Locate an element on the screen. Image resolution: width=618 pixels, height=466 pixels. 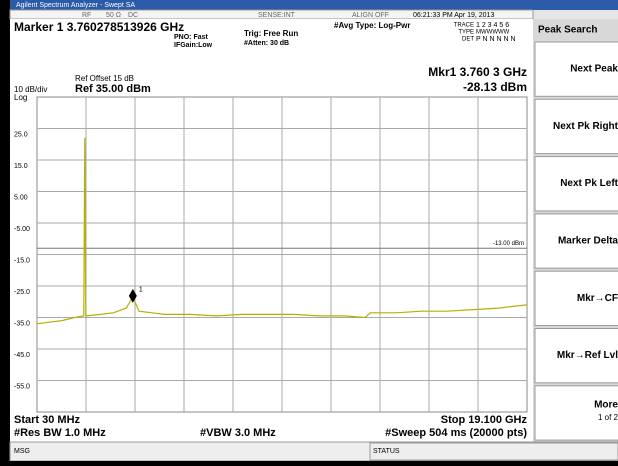
avg-type: #Avg Type: Log-Pwr is located at coordinates (372, 25).